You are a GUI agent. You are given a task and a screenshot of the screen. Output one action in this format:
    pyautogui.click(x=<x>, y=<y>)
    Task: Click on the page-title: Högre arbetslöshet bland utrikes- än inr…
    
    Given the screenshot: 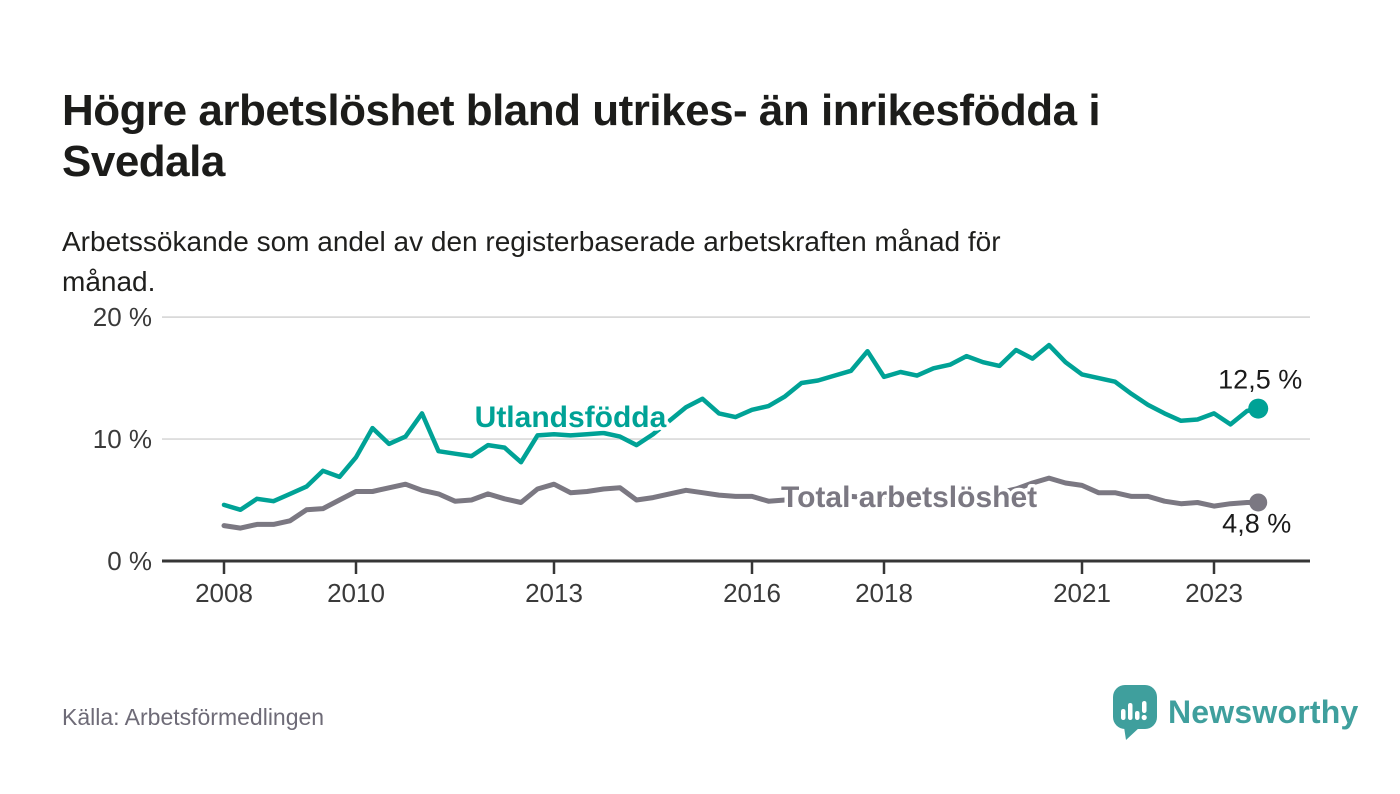 What is the action you would take?
    pyautogui.click(x=707, y=136)
    